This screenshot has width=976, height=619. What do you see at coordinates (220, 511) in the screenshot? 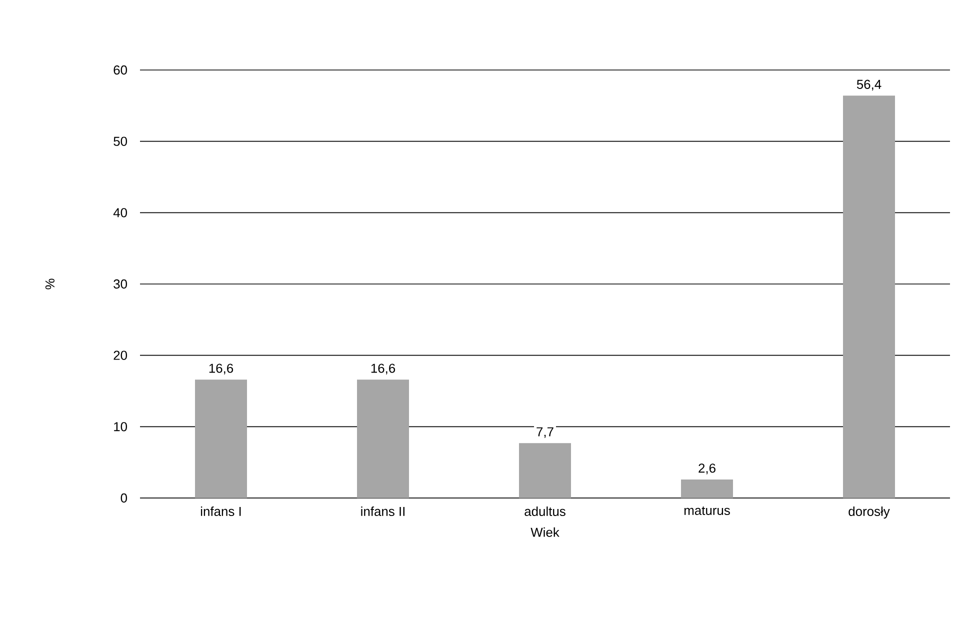
I see `x-tick-label: infans I` at bounding box center [220, 511].